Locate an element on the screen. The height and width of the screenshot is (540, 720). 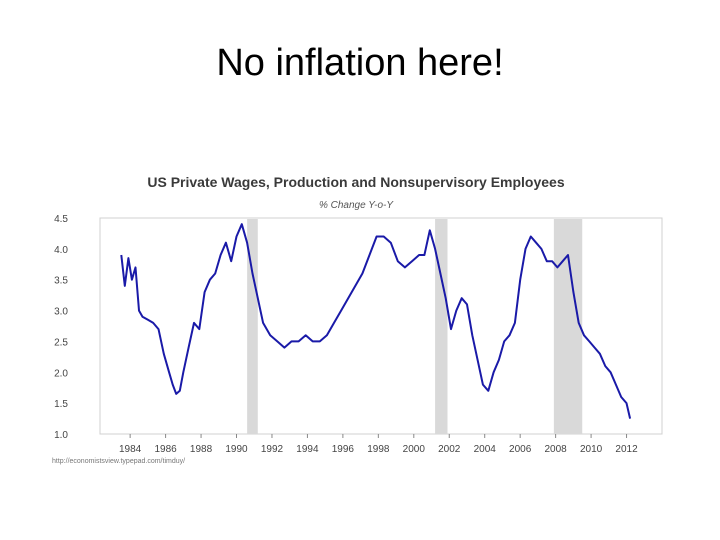
x-tick-label: 1988 is located at coordinates (201, 449).